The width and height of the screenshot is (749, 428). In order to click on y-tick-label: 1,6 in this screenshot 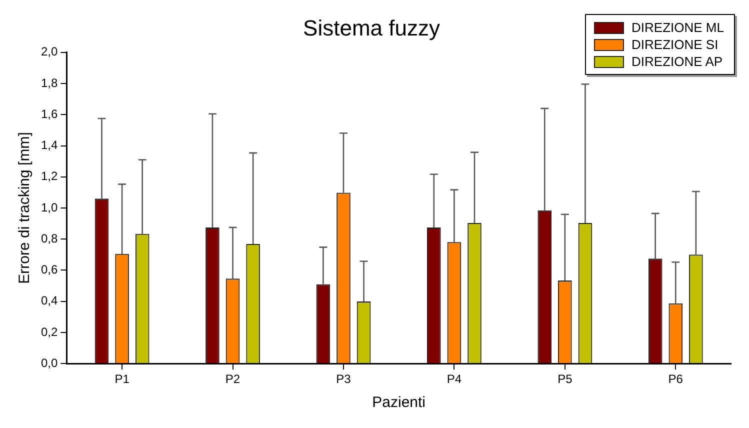, I will do `click(49, 113)`.